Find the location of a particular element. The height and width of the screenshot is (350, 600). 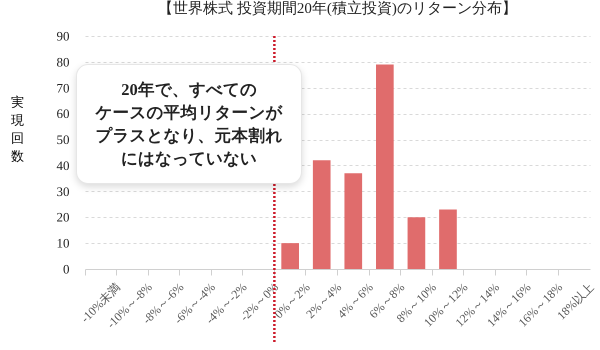

chart-title: 【世界株式 投資期間20年(積立投資)のリターン分布】 is located at coordinates (337, 8).